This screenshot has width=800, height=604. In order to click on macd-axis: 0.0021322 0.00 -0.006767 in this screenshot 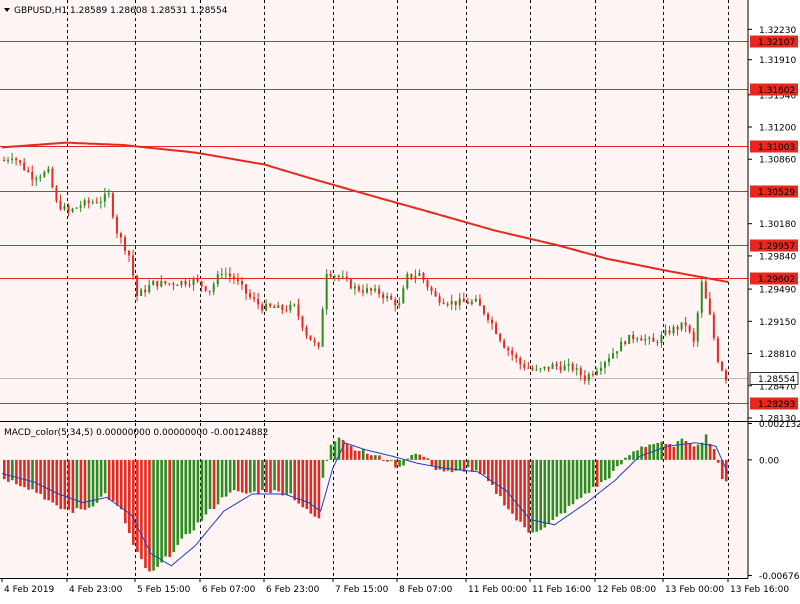, I will do `click(774, 501)`.